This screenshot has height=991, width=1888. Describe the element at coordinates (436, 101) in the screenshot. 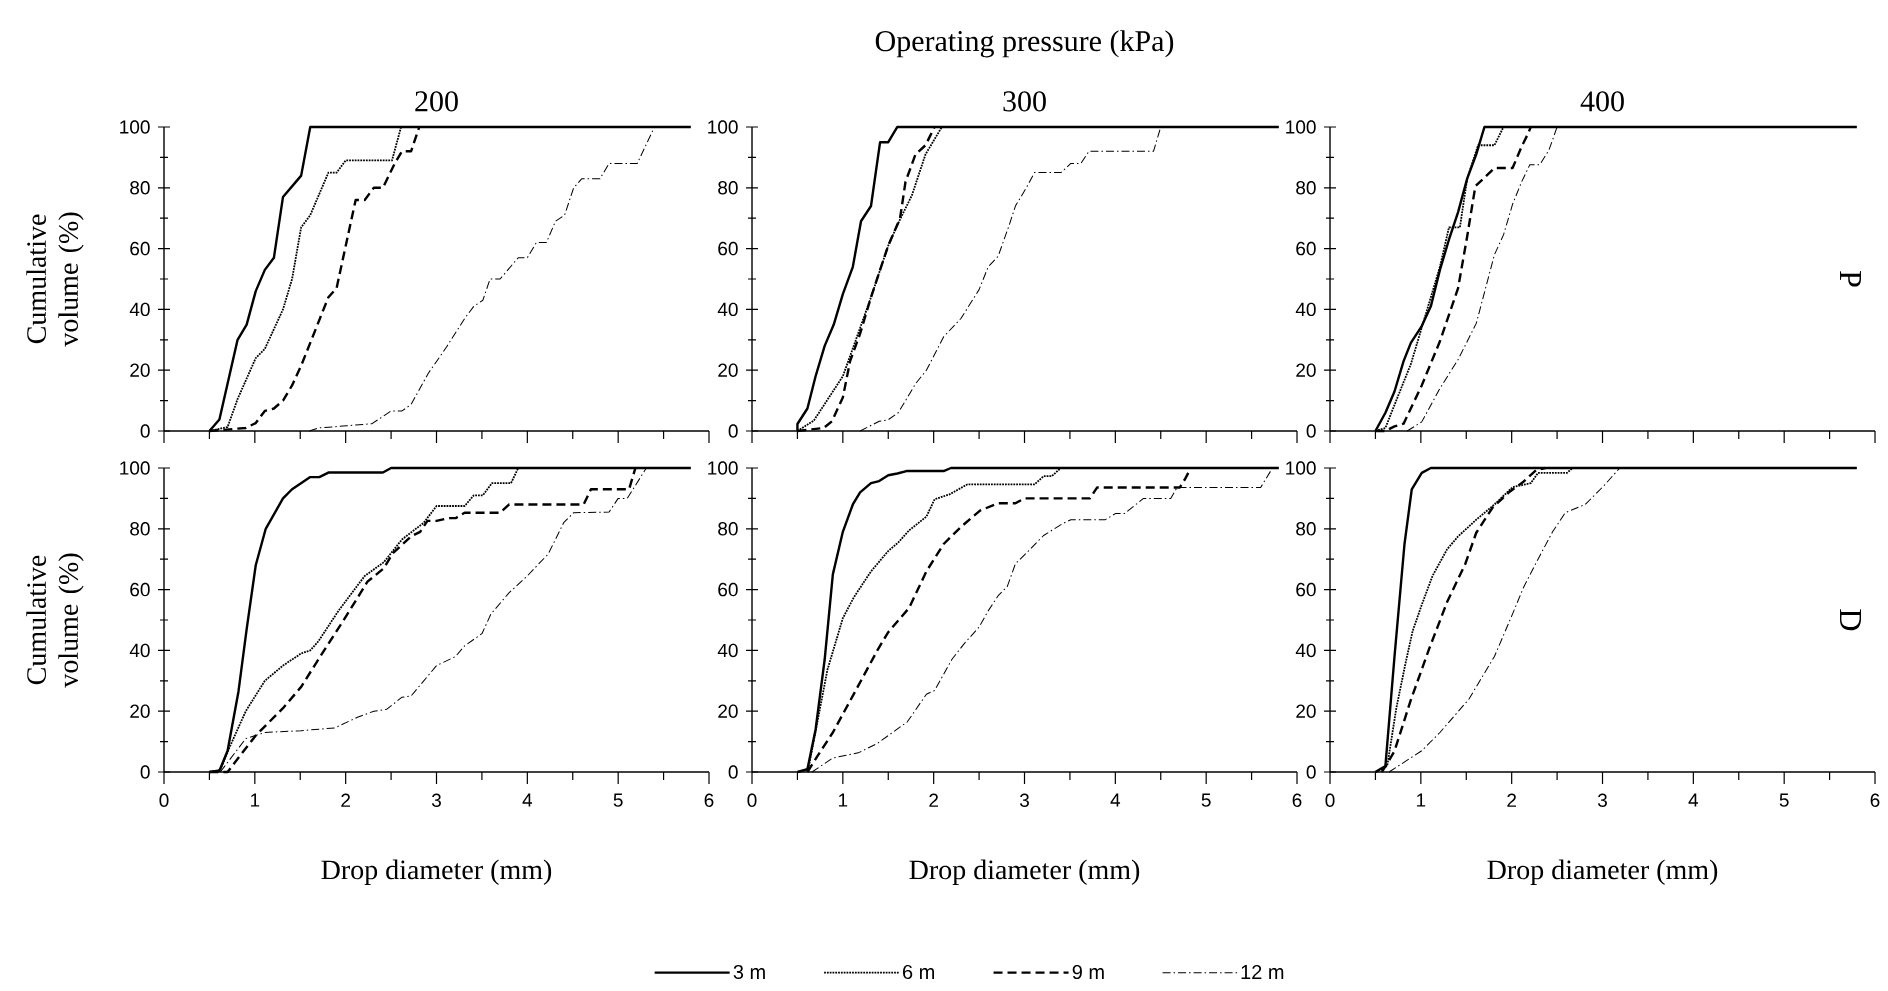

I see `chart-subtitle: 200` at that location.